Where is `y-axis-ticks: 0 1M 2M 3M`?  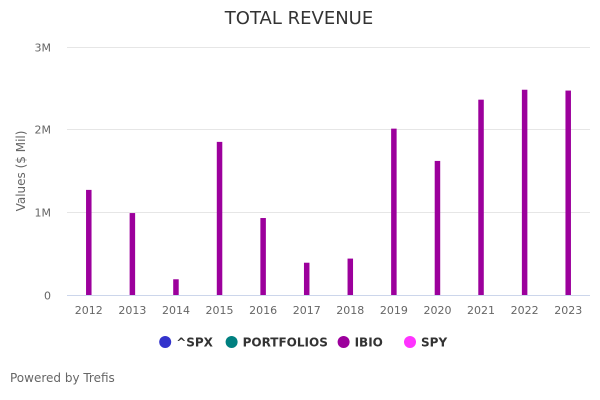 y-axis-ticks: 0 1M 2M 3M is located at coordinates (43, 172).